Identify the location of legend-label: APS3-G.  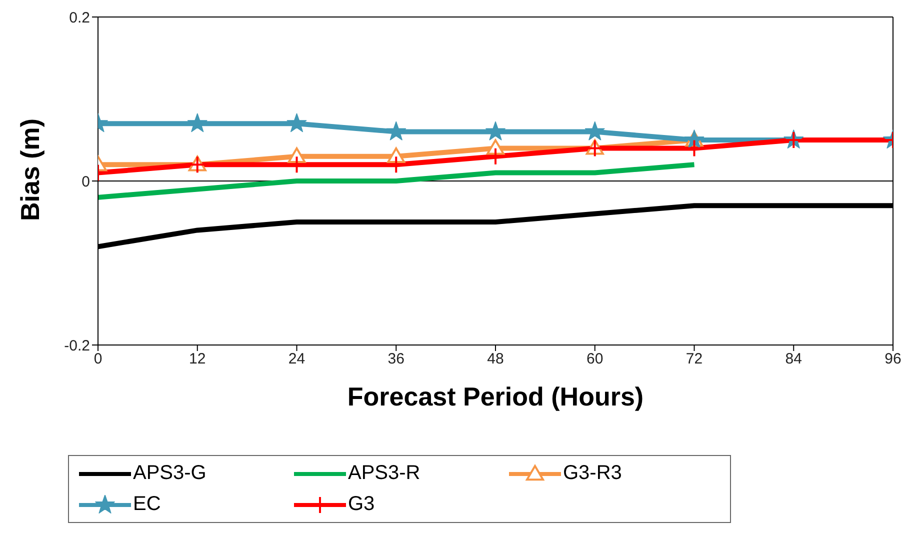
(169, 473).